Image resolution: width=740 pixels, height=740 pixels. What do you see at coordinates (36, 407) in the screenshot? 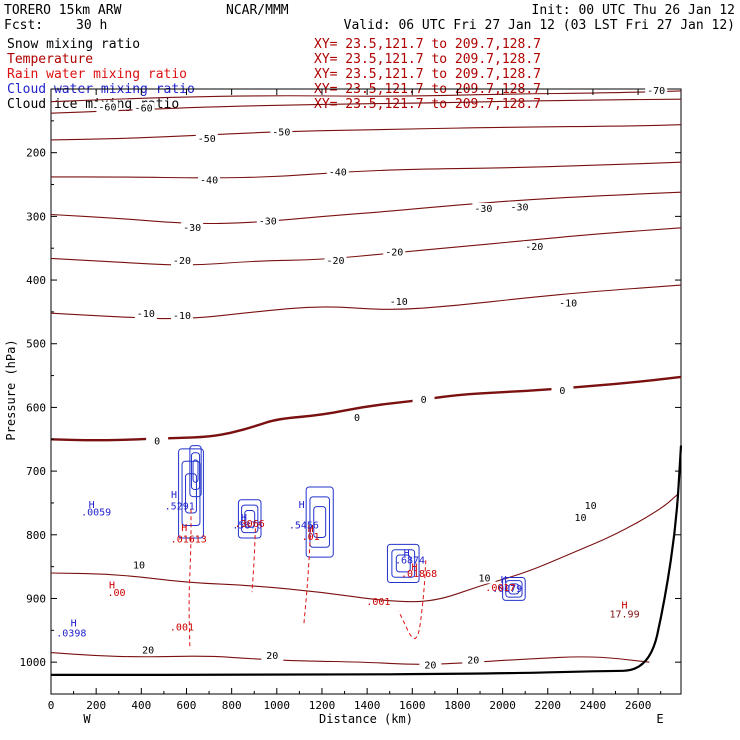
I see `y-tick-label: 600` at bounding box center [36, 407].